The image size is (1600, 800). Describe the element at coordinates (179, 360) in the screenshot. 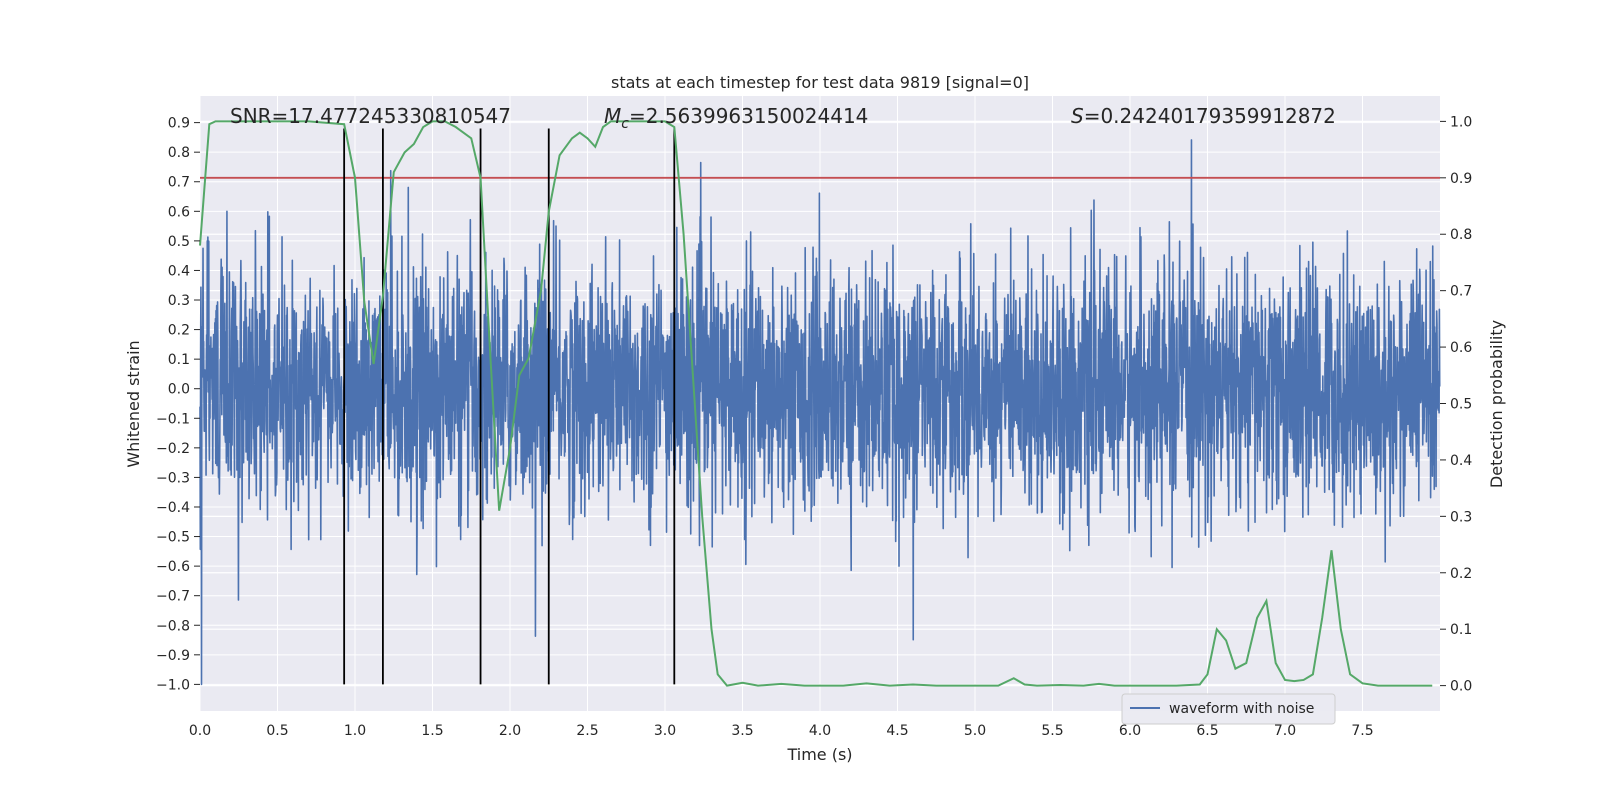

I see `y-left-tick-label: 0.1` at that location.